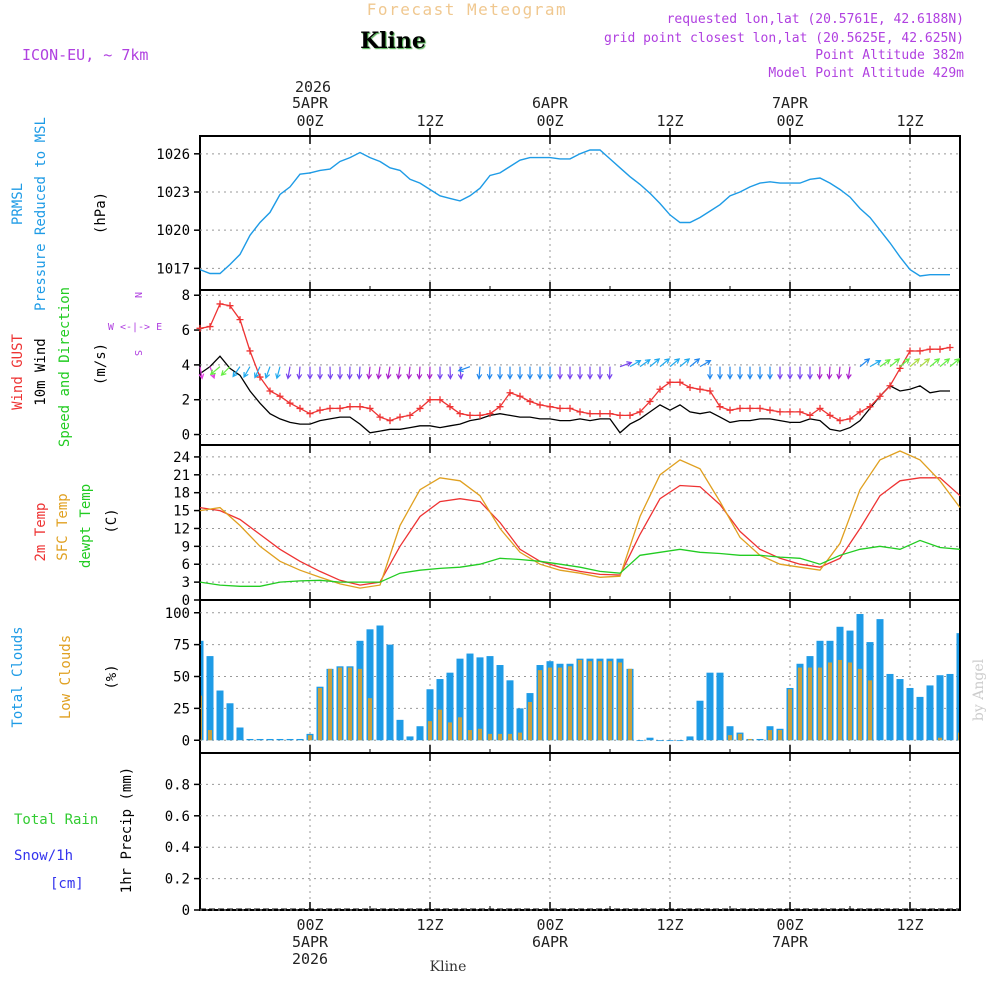  Describe the element at coordinates (181, 646) in the screenshot. I see `y-tick-label: 75` at that location.